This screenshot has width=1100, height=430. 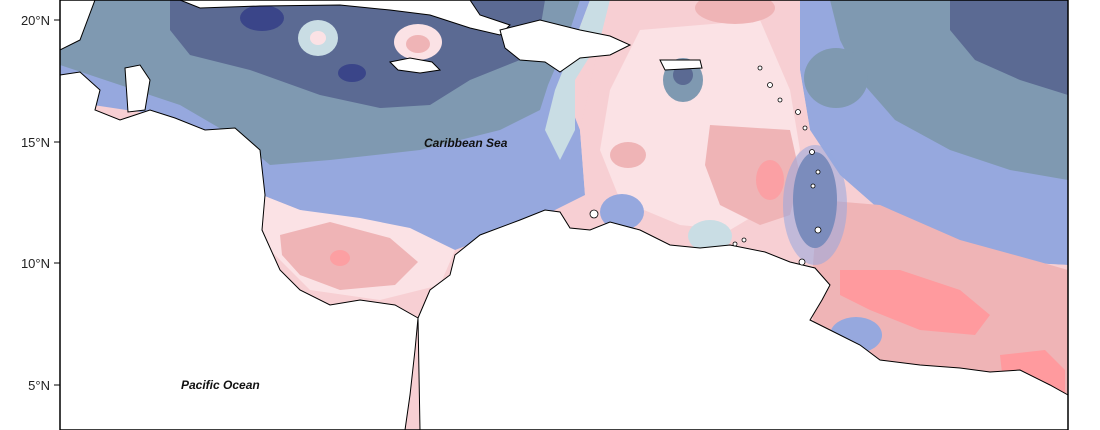 What do you see at coordinates (35, 263) in the screenshot?
I see `lat-tick-label: 10°N` at bounding box center [35, 263].